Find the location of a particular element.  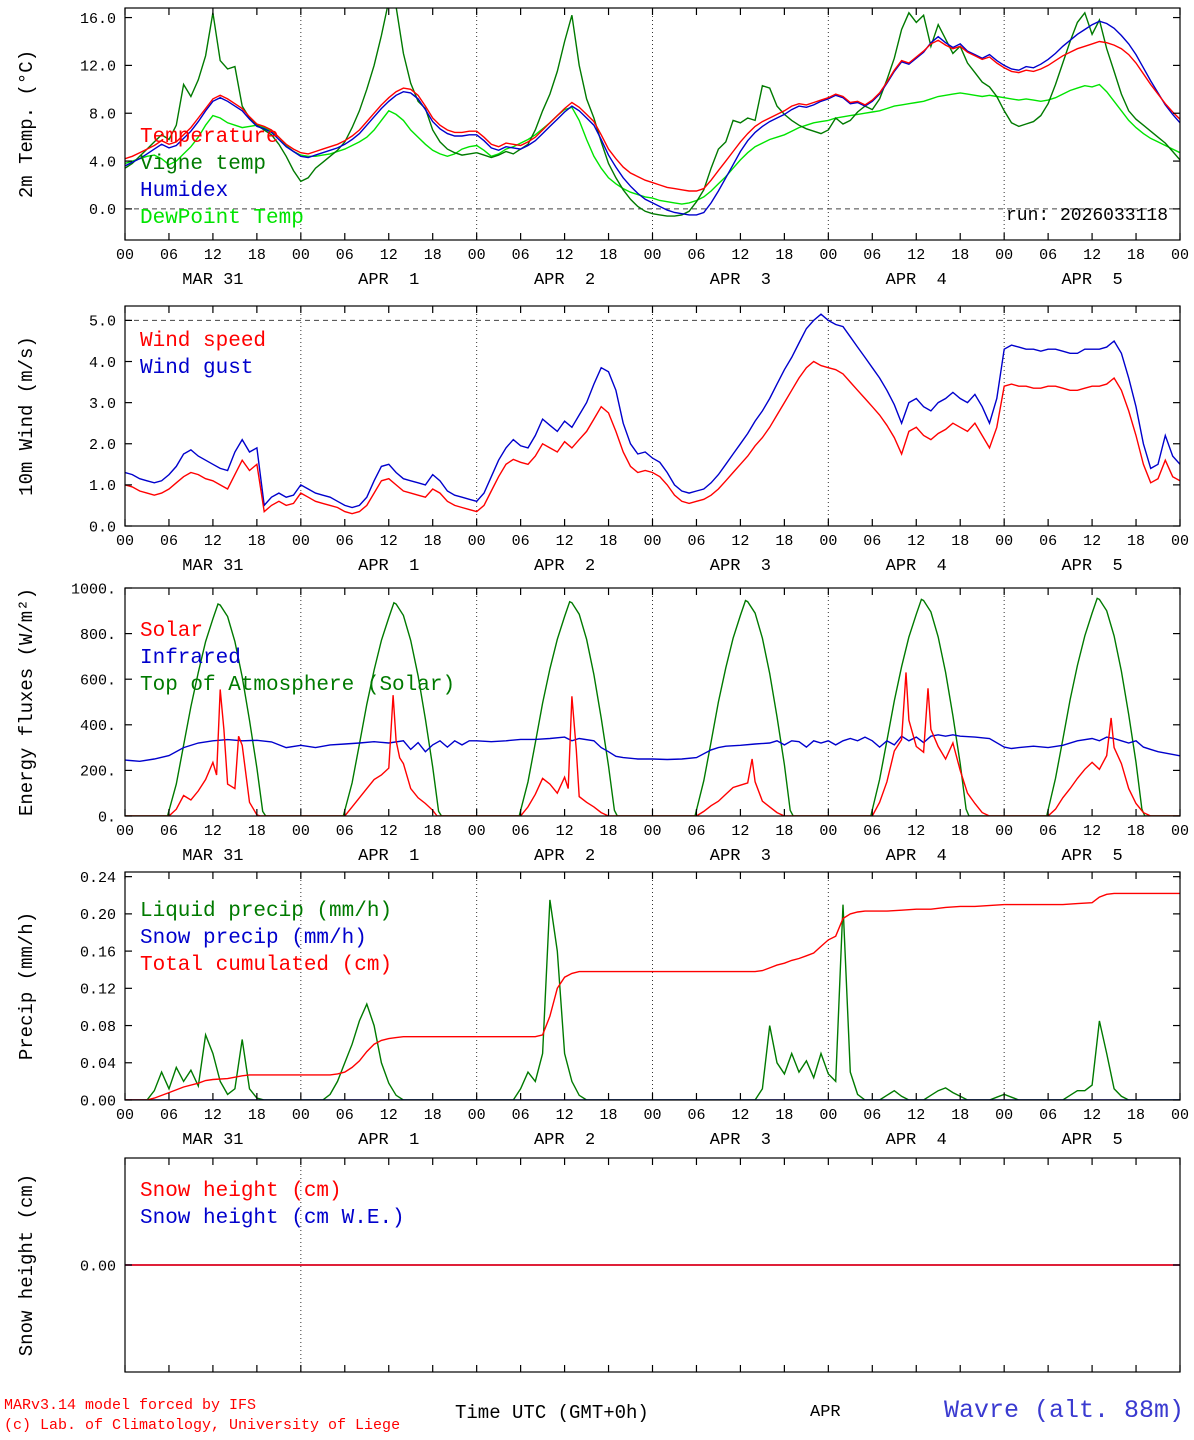

svg-text: 4.0 is located at coordinates (102, 363).